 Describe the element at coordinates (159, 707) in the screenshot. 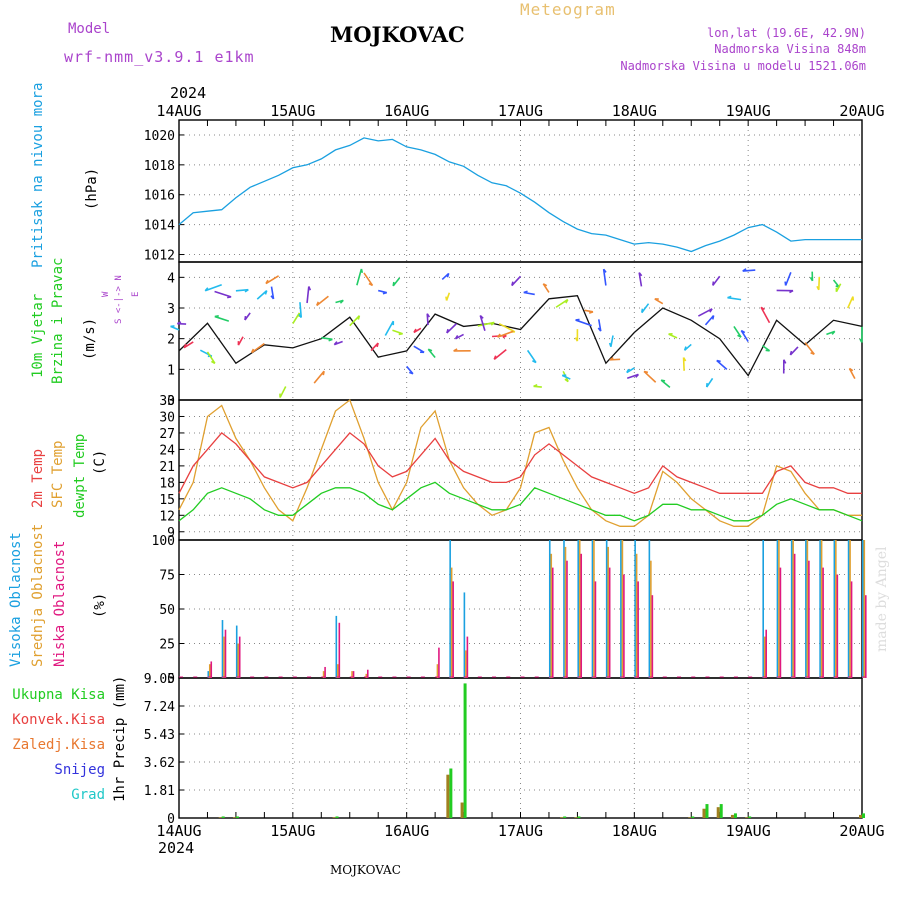

I see `precip-tick-label: 7.24` at that location.